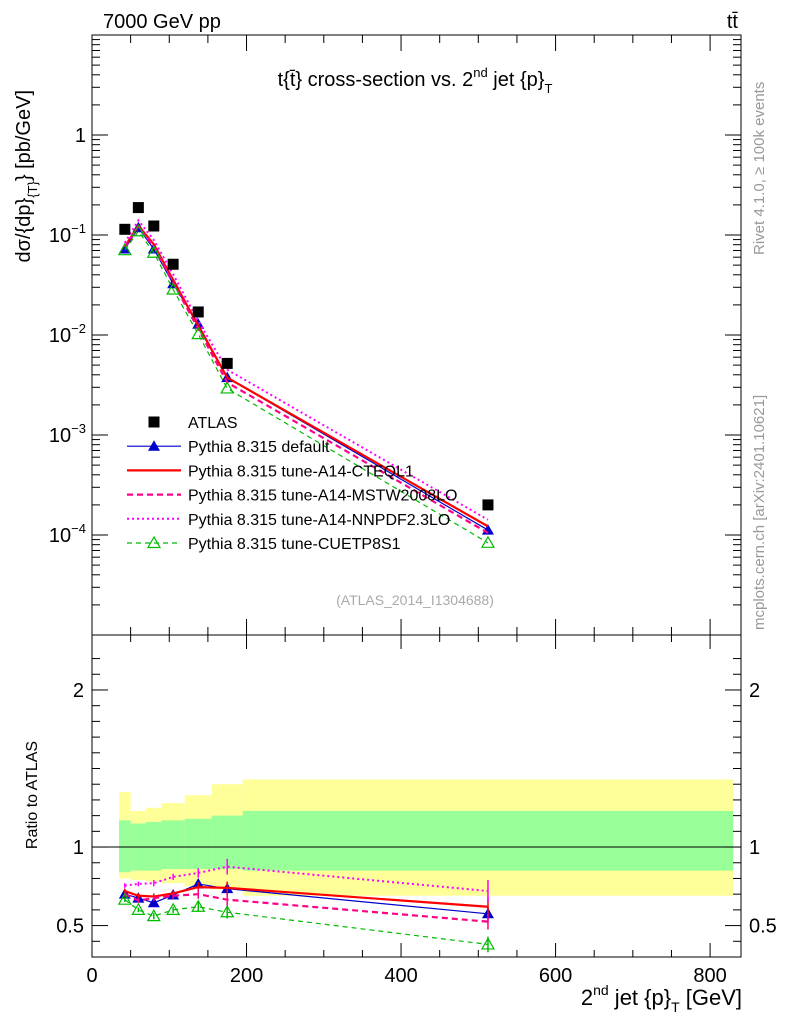 The width and height of the screenshot is (786, 1029). I want to click on atlas-data, so click(306, 356).